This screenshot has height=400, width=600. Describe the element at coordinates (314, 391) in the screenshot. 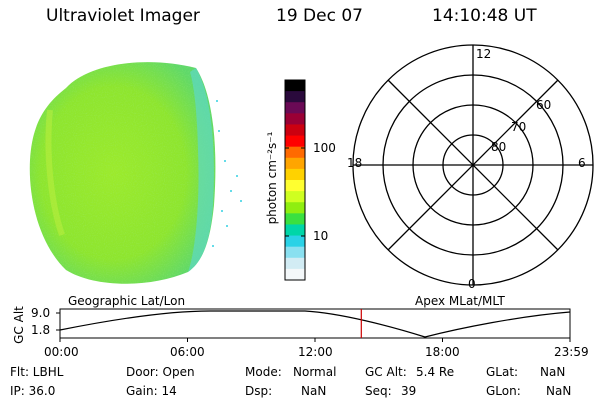

I see `dsp-value: NaN` at that location.